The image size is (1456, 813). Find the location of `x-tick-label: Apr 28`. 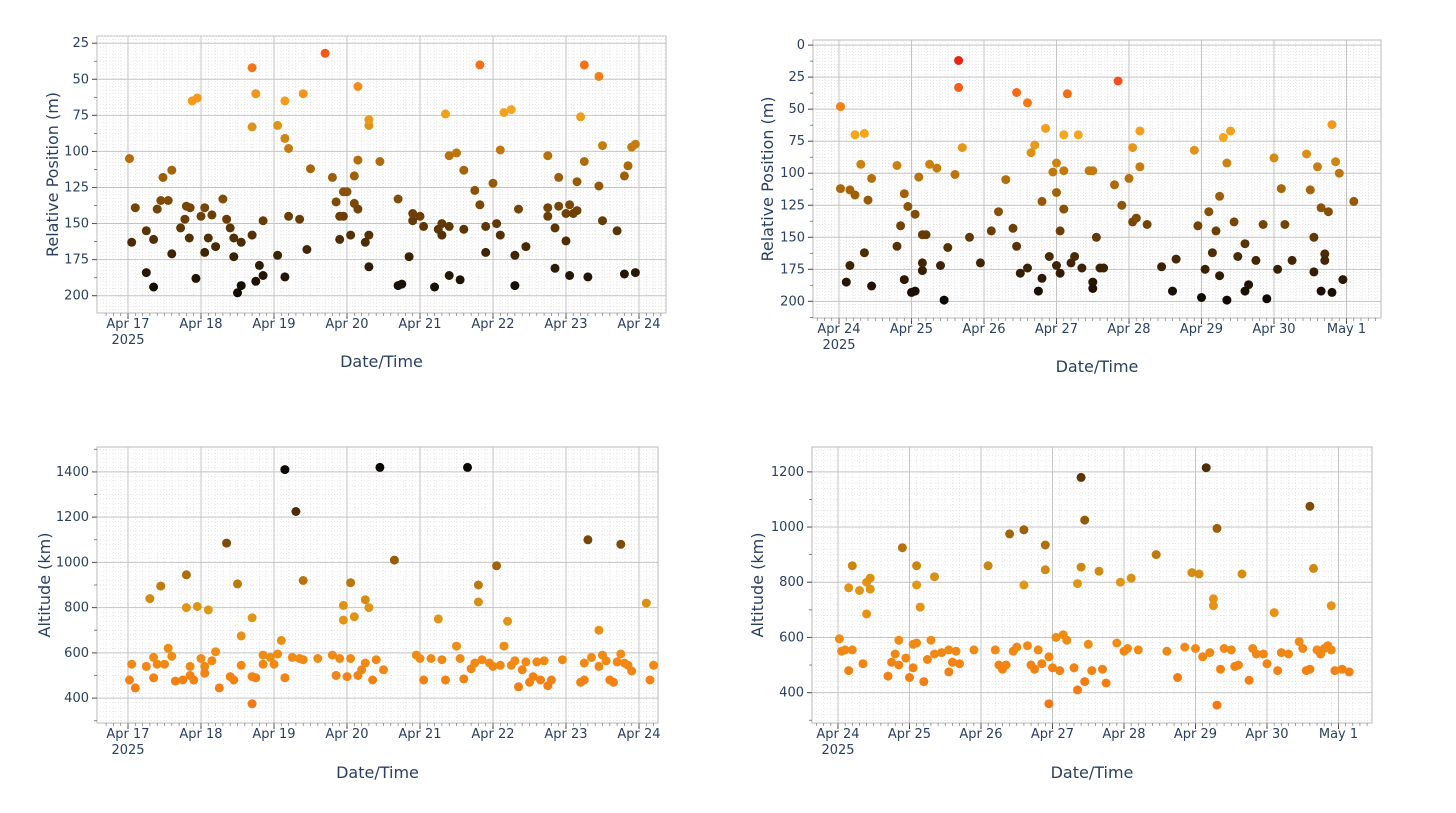

x-tick-label: Apr 28 is located at coordinates (1123, 734).